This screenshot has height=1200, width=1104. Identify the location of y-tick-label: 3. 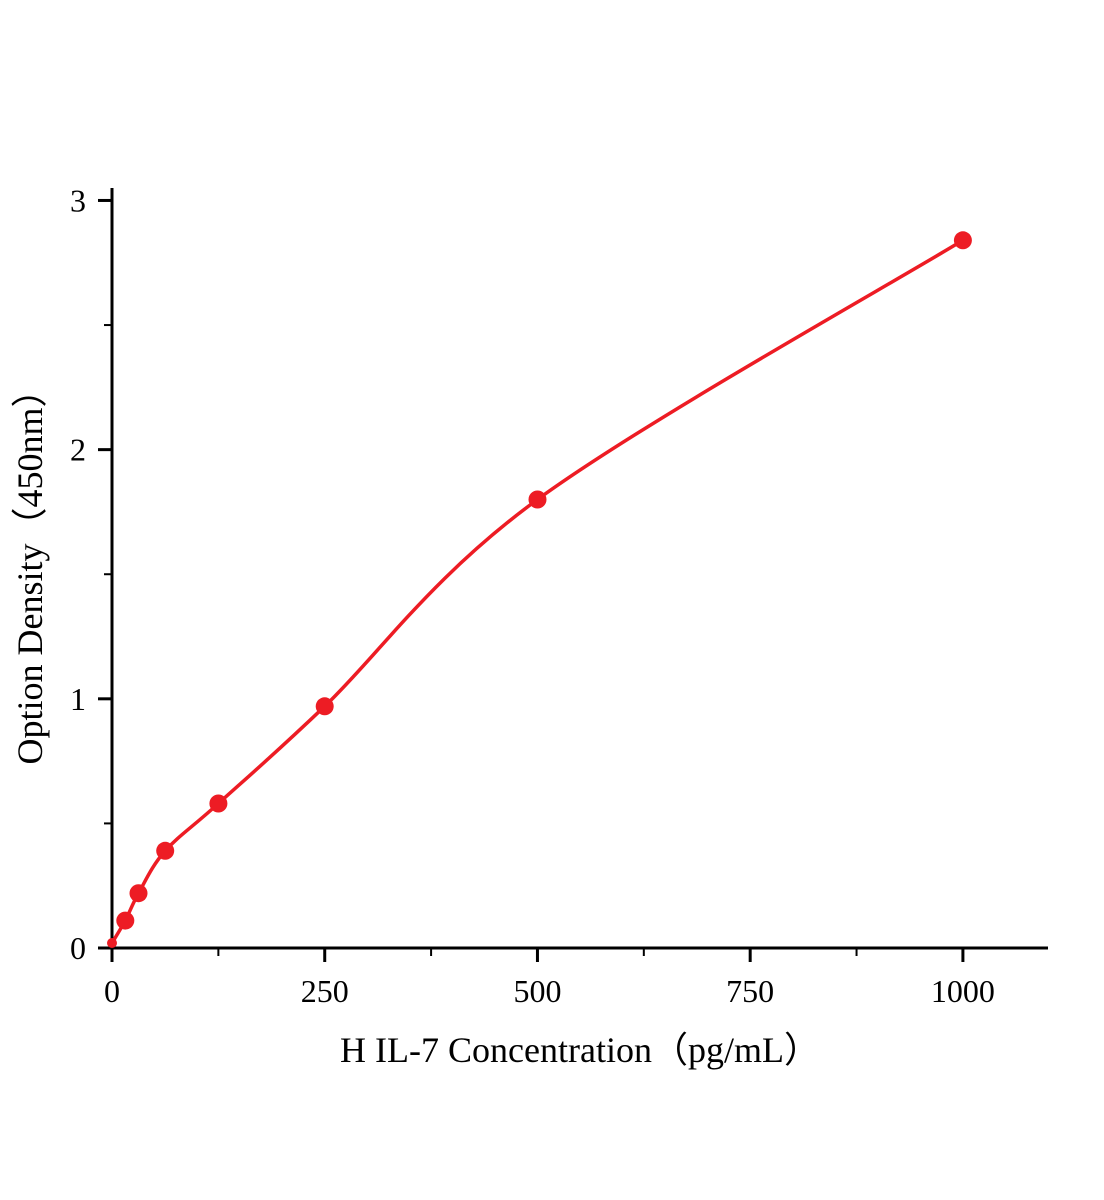
(78, 200).